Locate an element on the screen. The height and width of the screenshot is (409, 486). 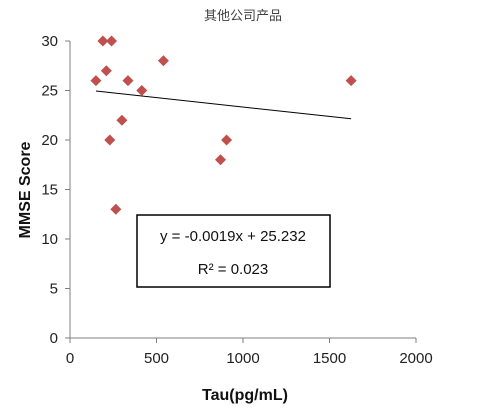
y-tick-label: 25 is located at coordinates (49, 91).